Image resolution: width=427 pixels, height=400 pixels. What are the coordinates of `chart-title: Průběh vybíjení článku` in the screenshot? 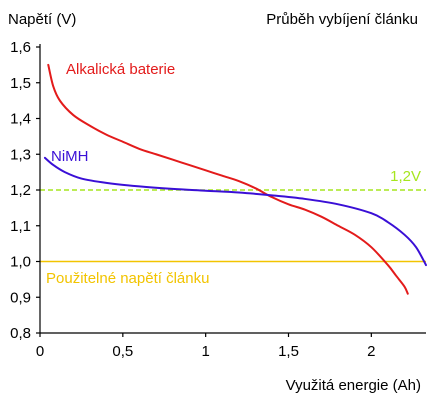 It's located at (342, 19).